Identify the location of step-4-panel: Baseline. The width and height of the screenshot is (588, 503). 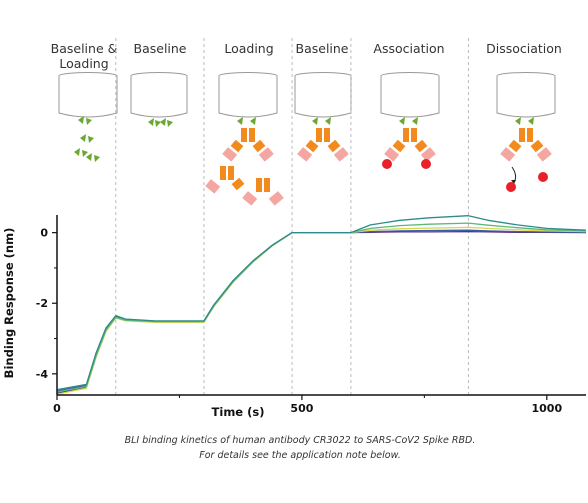
(323, 101).